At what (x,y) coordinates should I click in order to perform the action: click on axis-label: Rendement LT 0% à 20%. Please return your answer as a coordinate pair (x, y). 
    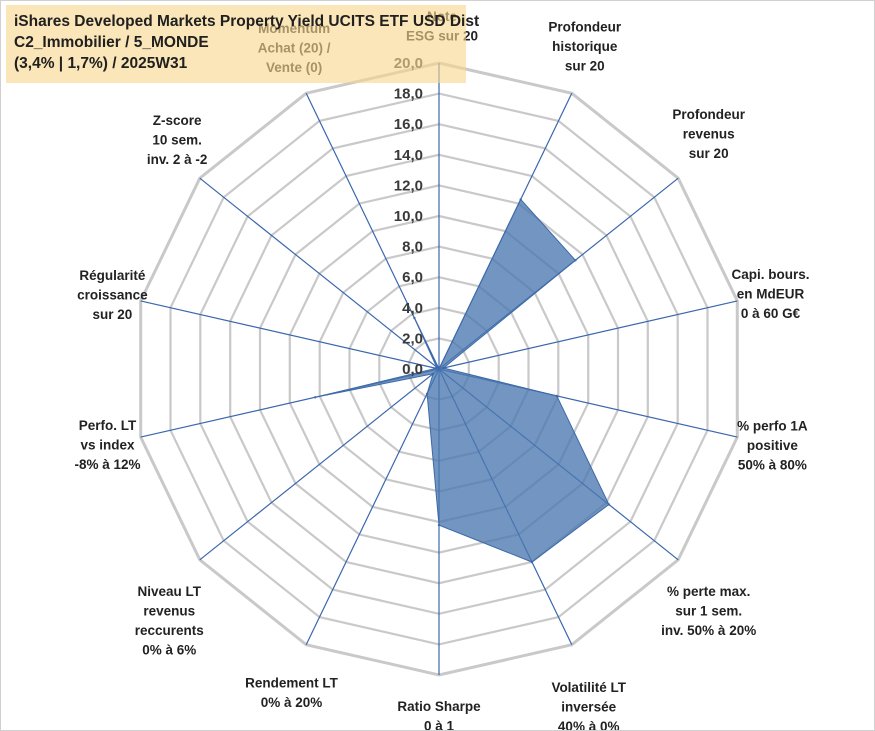
    Looking at the image, I should click on (292, 692).